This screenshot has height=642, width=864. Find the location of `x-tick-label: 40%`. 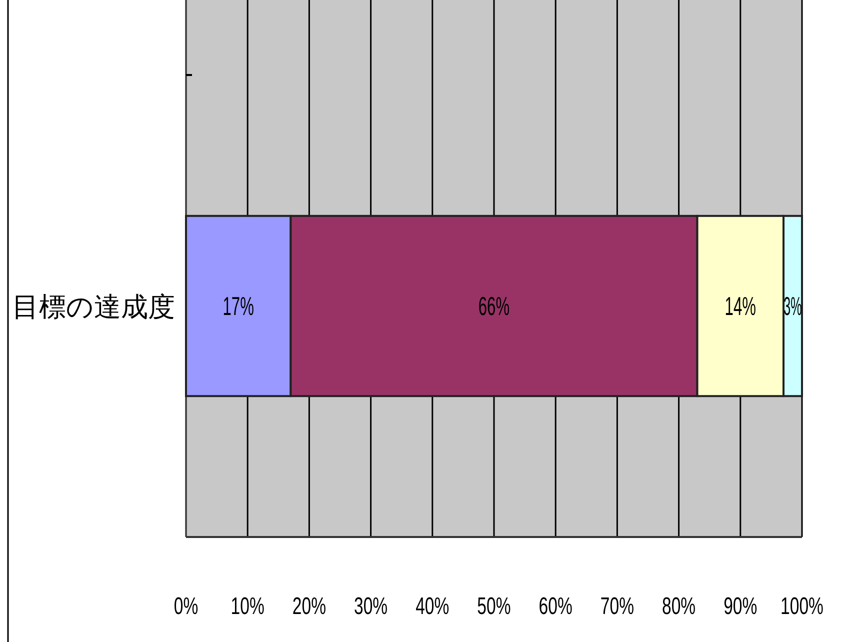

x-tick-label: 40% is located at coordinates (433, 606).